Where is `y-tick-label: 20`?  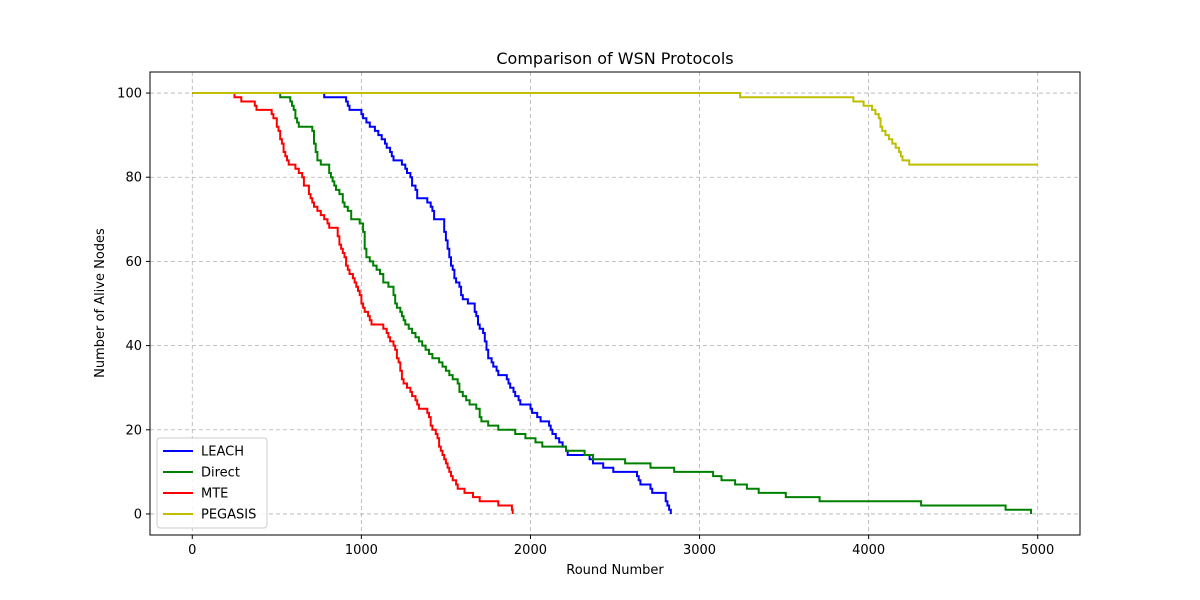 y-tick-label: 20 is located at coordinates (133, 430).